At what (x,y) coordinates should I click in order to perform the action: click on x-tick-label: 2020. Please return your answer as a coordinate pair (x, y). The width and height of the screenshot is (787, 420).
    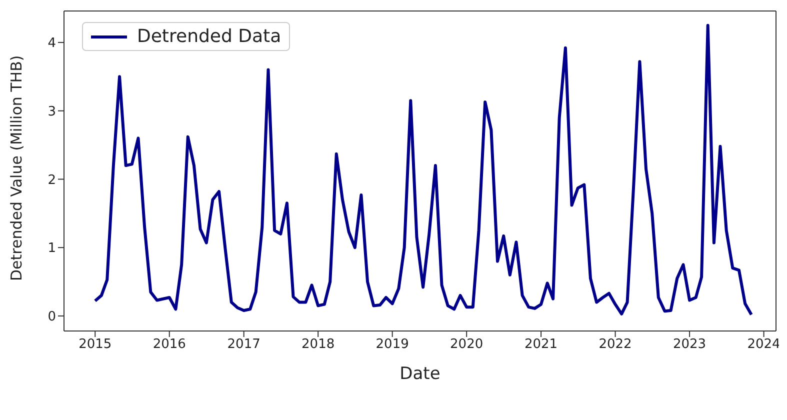
    Looking at the image, I should click on (467, 344).